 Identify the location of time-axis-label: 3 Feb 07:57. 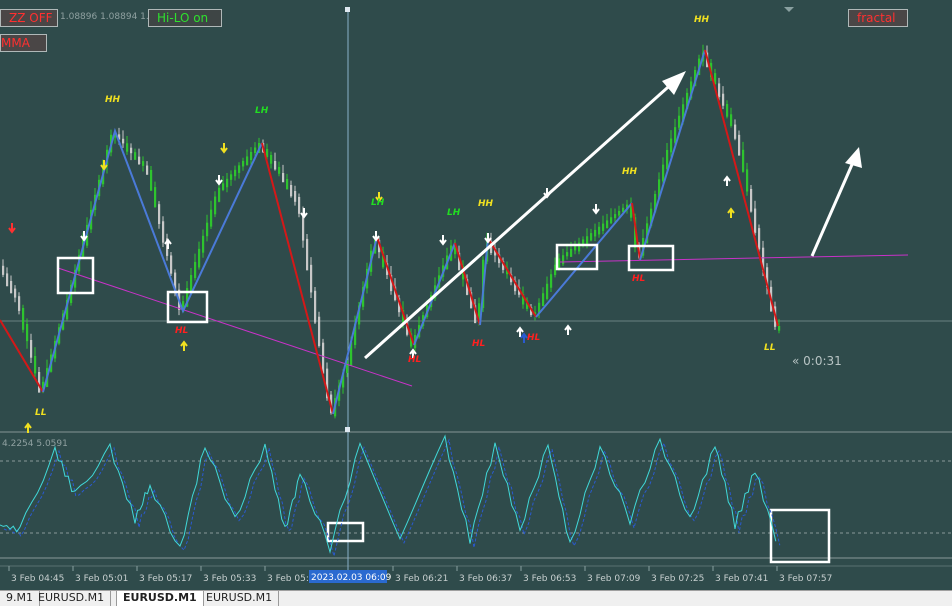
(805, 579).